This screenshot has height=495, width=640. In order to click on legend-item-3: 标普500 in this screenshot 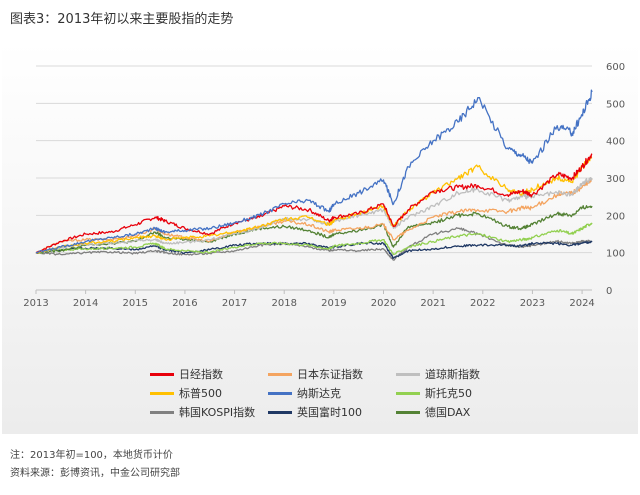, I will do `click(209, 393)`.